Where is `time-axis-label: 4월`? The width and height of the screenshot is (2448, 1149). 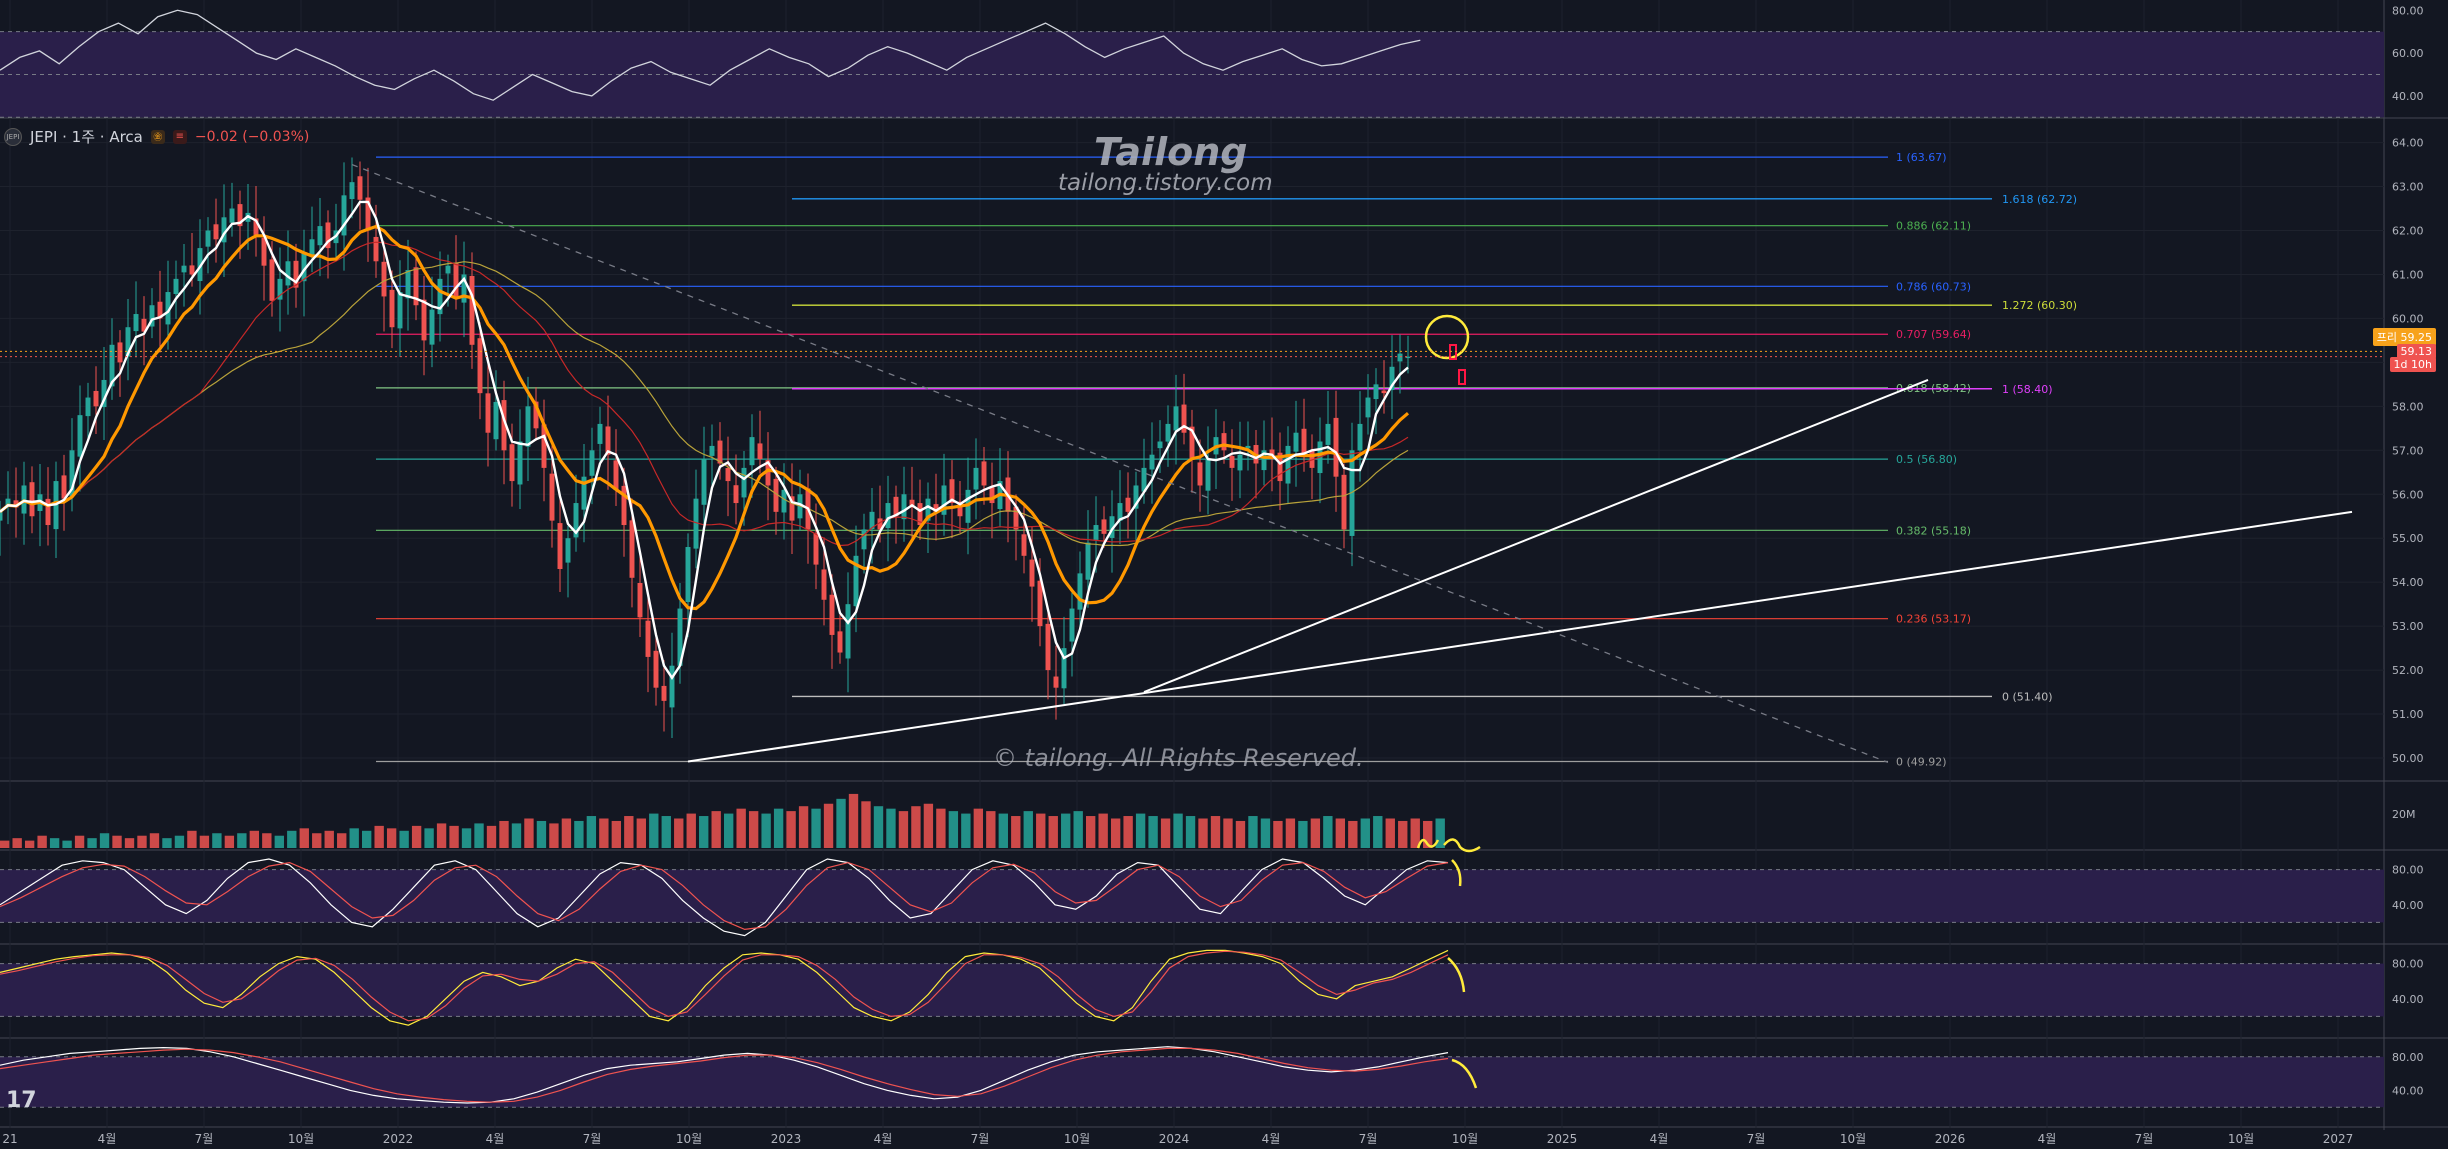 time-axis-label: 4월 is located at coordinates (495, 1139).